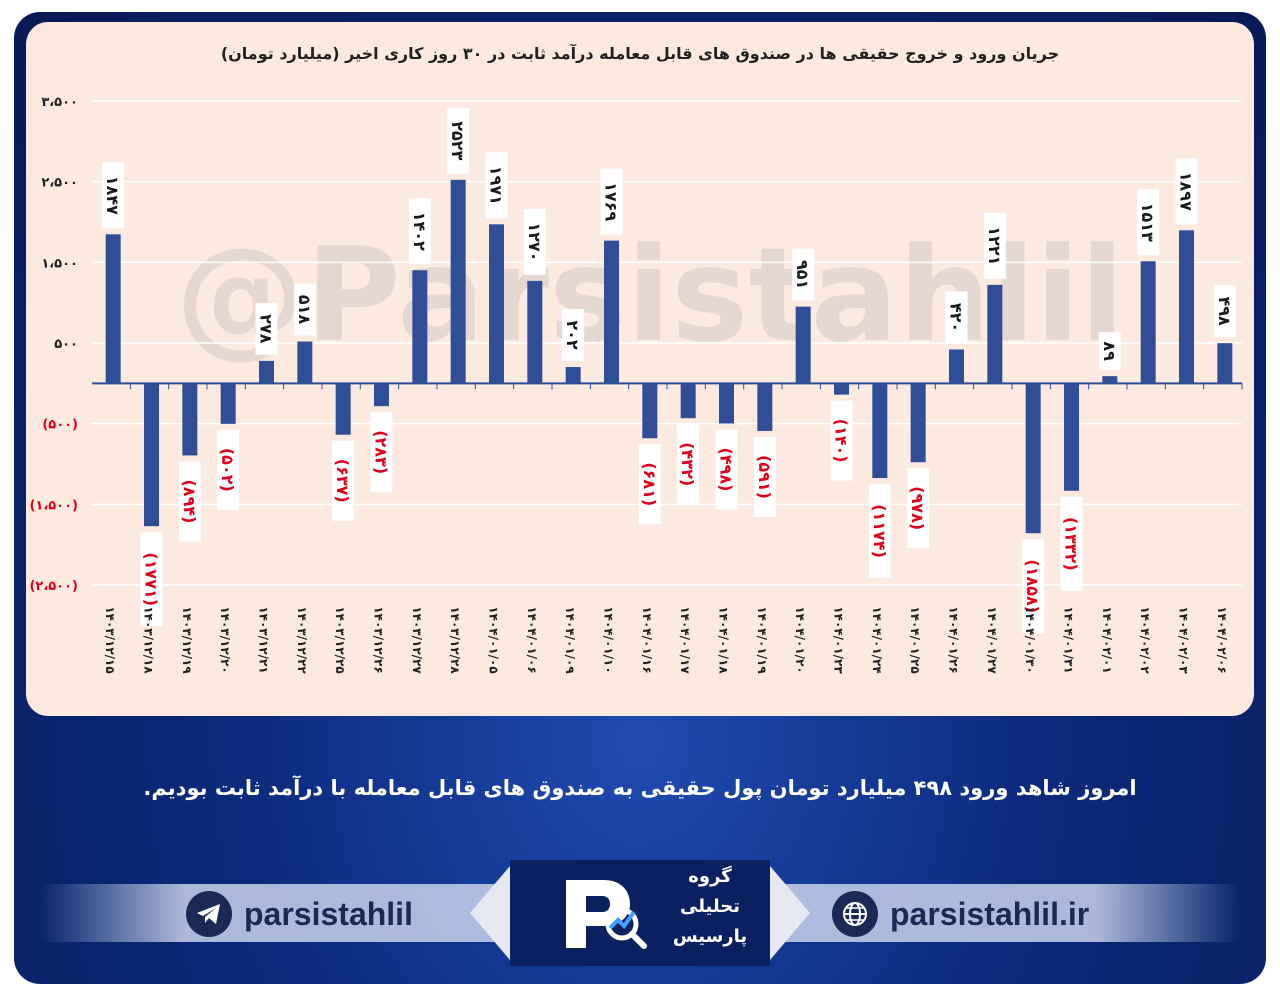  I want to click on y-tick-label: (۵۰۰), so click(60, 425).